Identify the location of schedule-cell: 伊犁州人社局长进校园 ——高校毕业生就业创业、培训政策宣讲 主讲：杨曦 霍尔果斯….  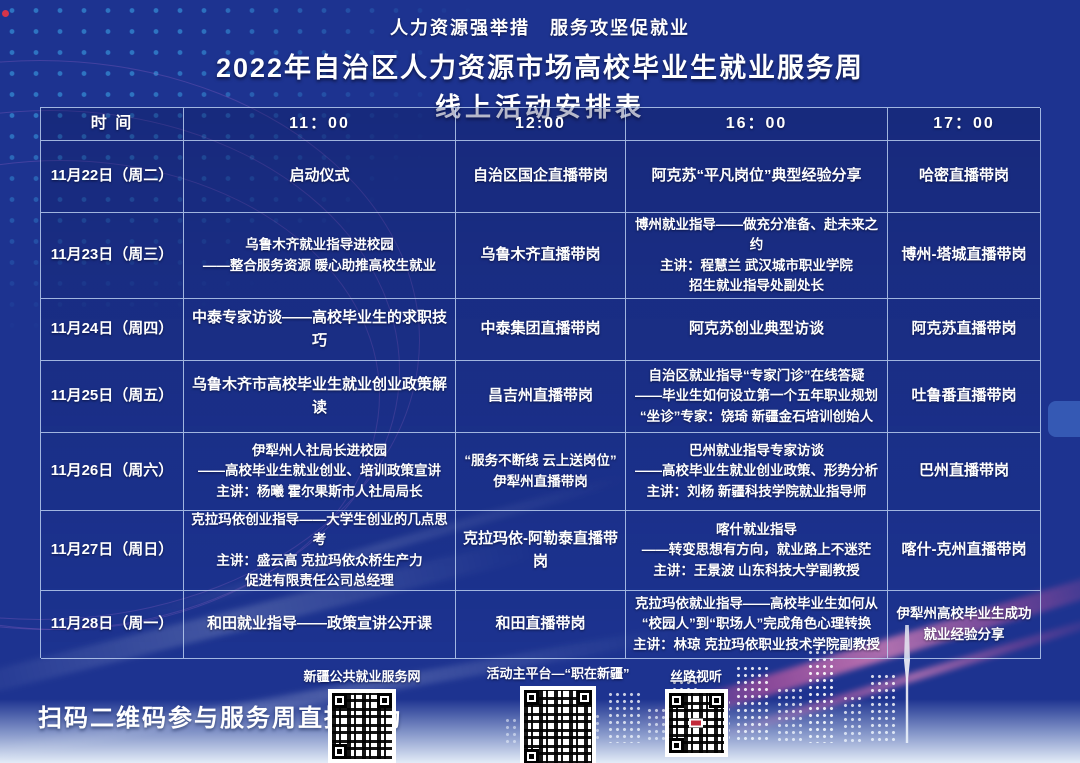
(320, 472).